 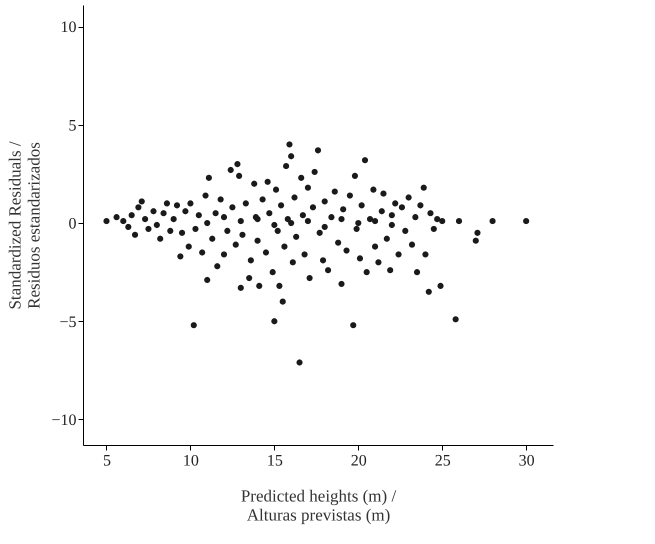 I want to click on x-tick-label: 10, so click(x=190, y=461).